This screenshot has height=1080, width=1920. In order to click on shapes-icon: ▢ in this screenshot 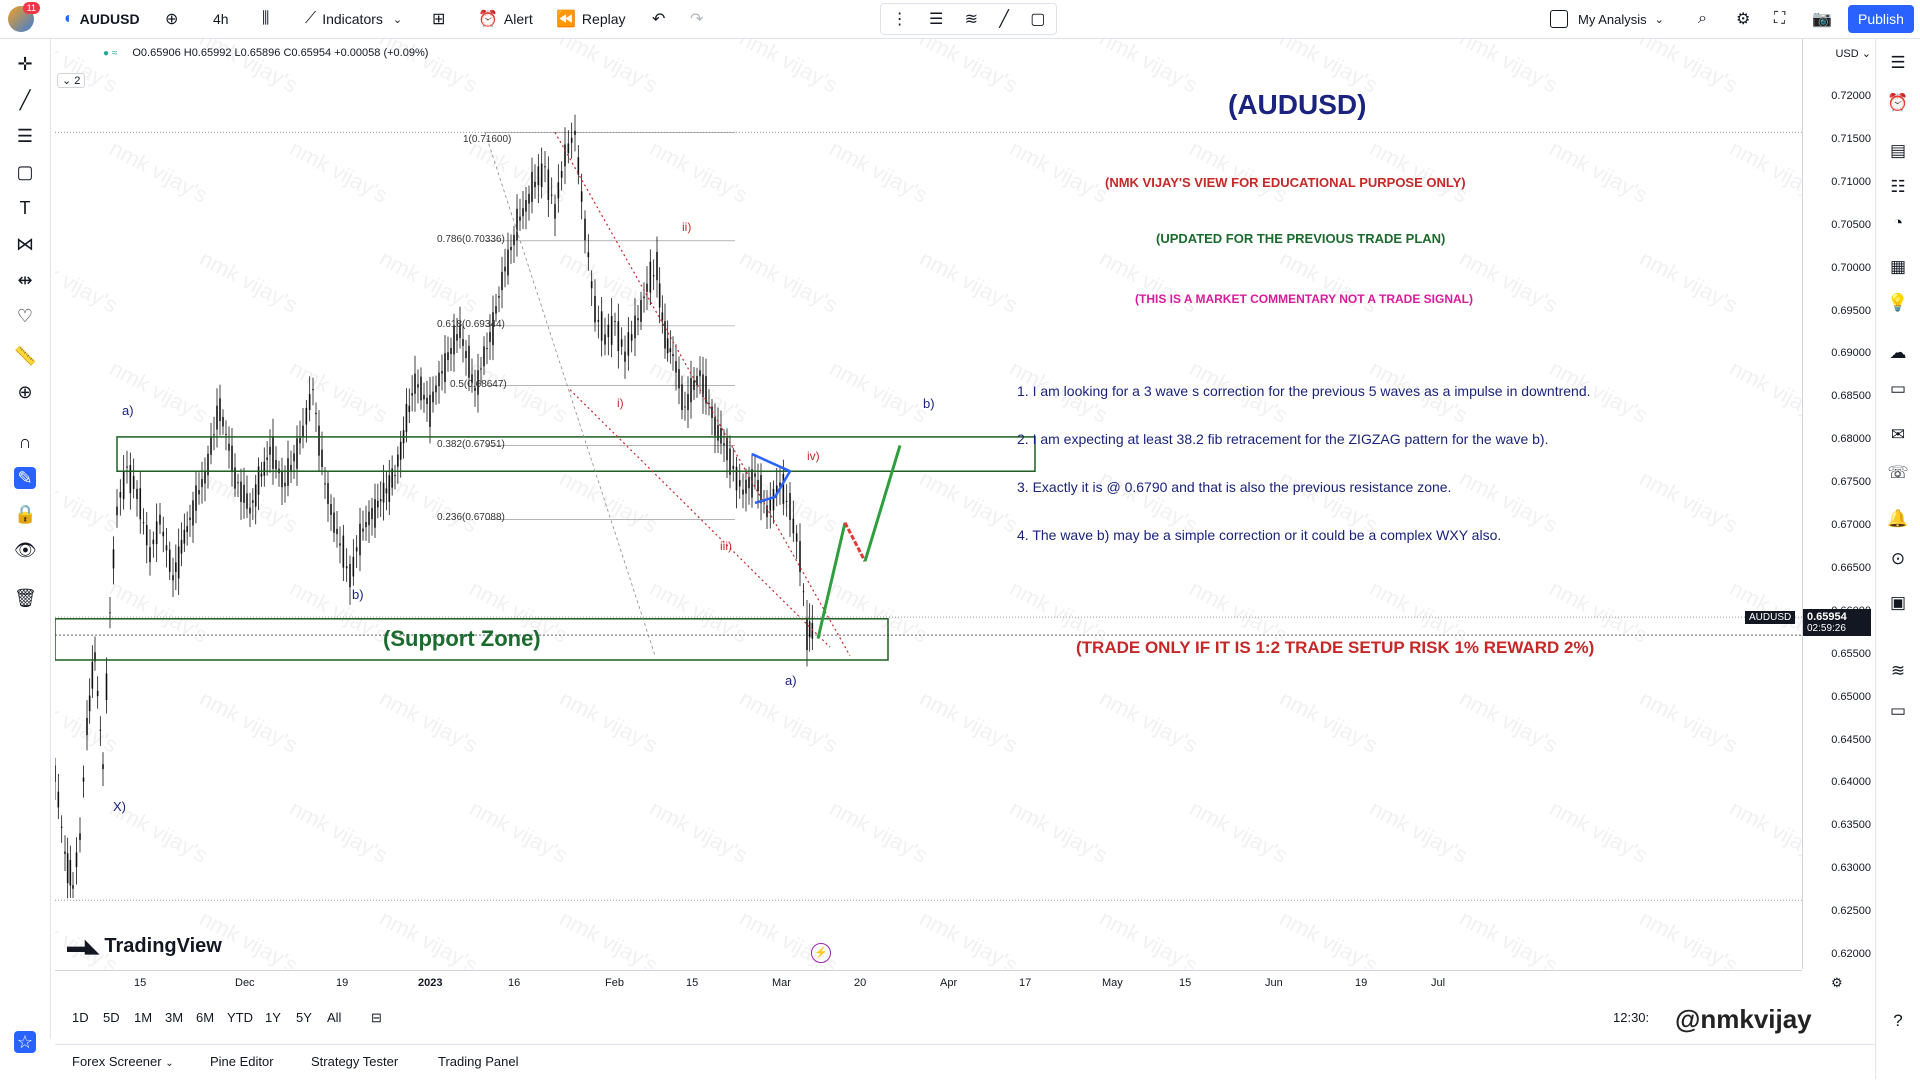, I will do `click(25, 172)`.